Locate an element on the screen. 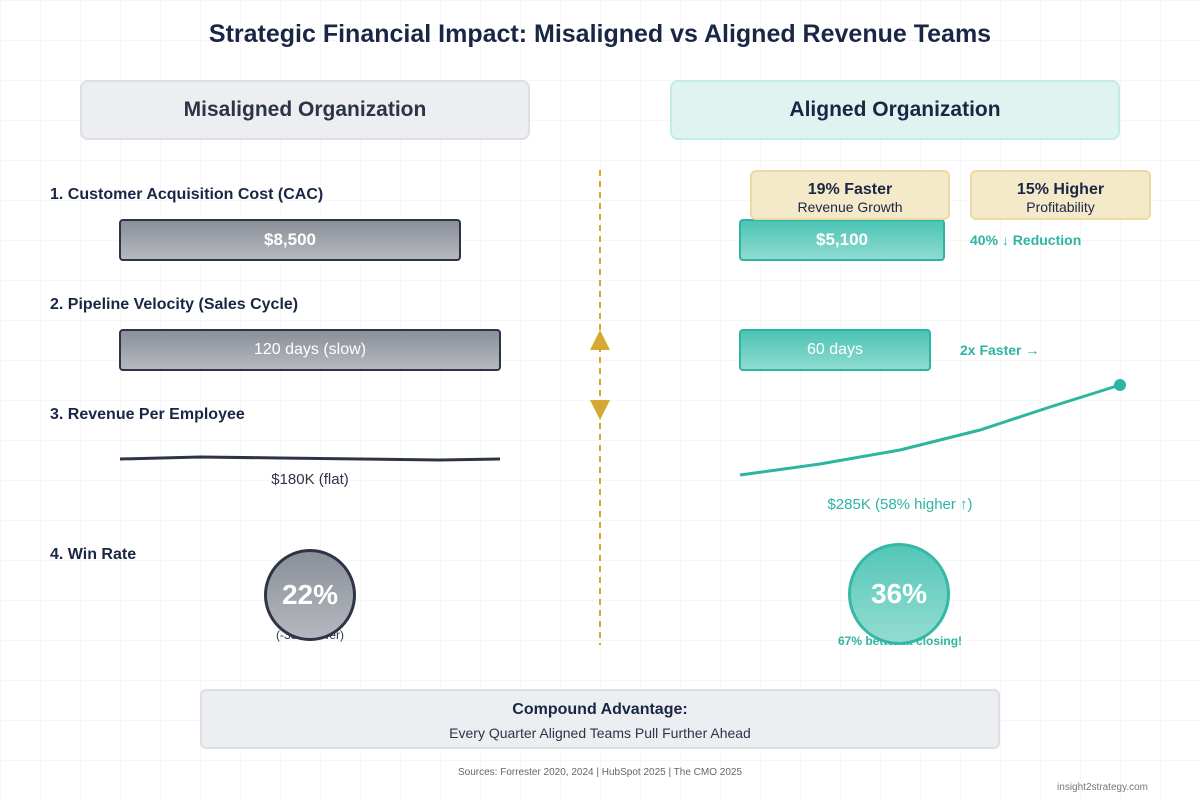 The width and height of the screenshot is (1200, 800). aligned-velocity-bar: 60 days is located at coordinates (835, 350).